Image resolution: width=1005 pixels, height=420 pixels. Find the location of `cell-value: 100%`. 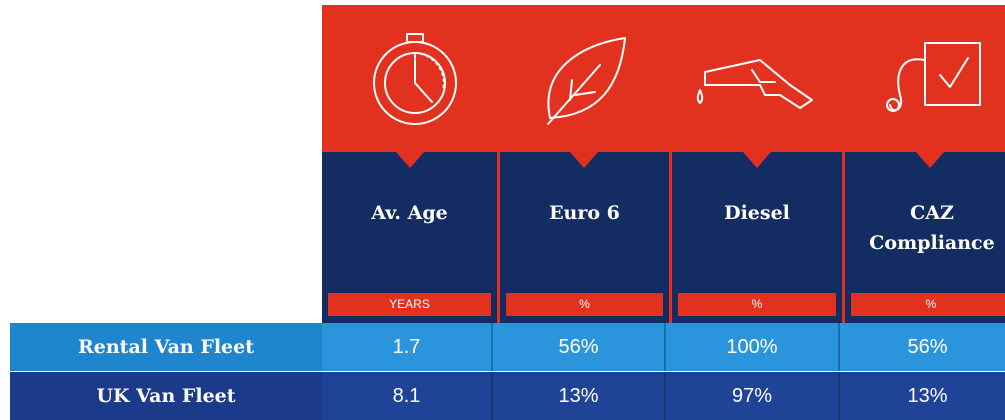

cell-value: 100% is located at coordinates (752, 347).